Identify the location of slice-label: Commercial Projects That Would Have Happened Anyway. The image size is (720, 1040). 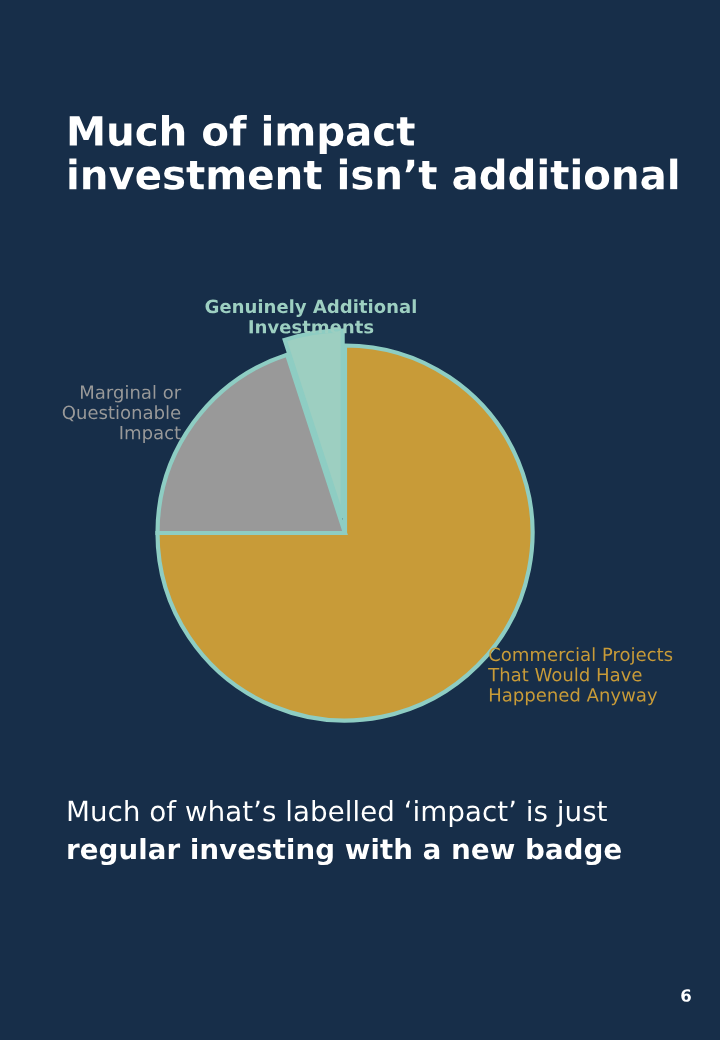
(580, 676).